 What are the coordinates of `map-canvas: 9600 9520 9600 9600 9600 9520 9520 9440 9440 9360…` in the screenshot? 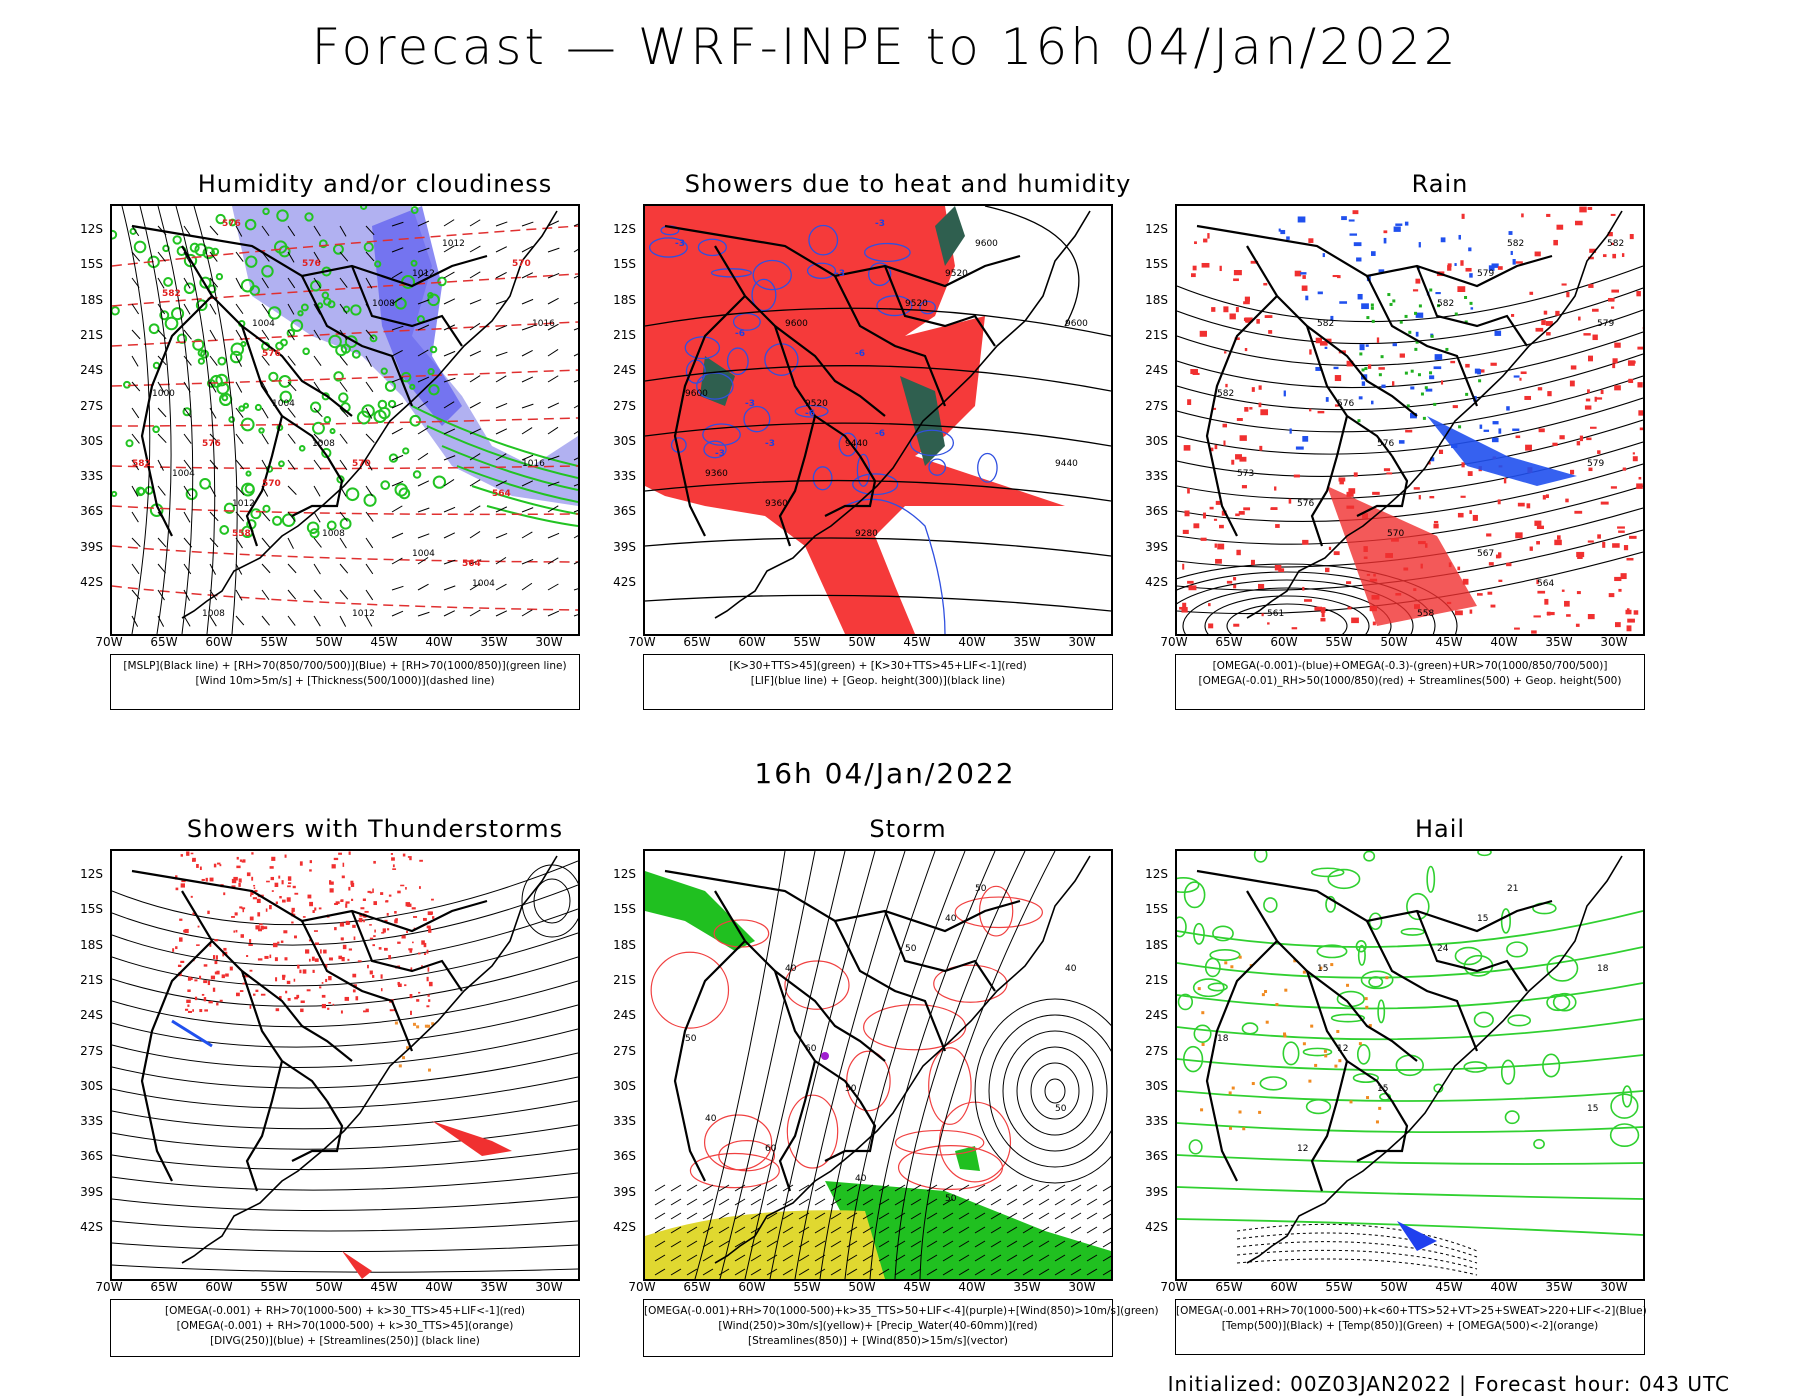 It's located at (878, 420).